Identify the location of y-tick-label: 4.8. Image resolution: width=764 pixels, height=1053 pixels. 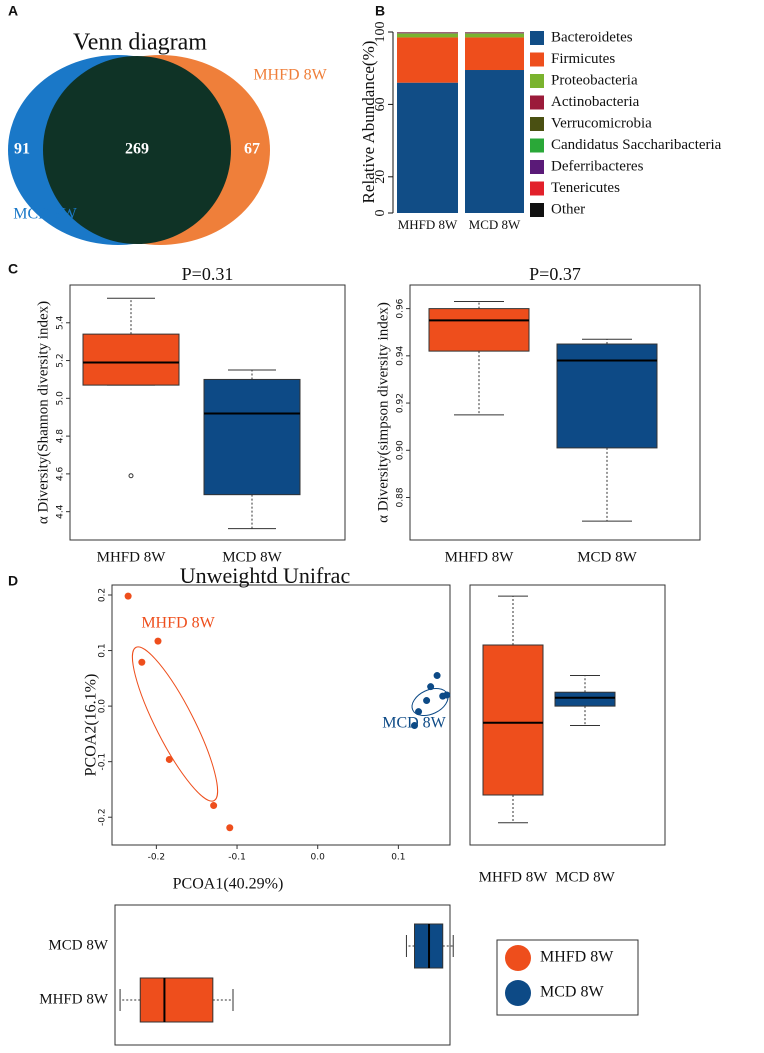
(61, 436).